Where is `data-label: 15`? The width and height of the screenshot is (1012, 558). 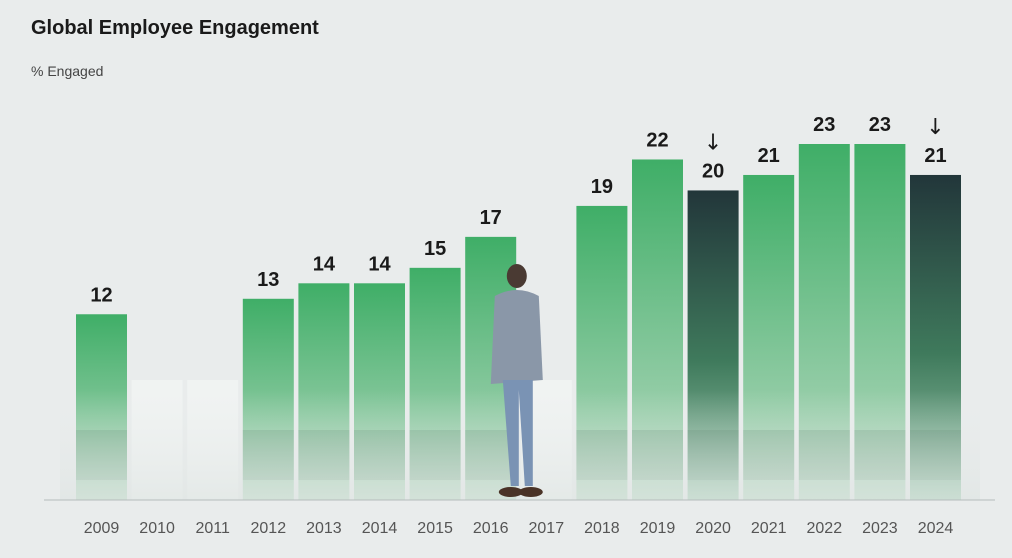
data-label: 15 is located at coordinates (435, 249).